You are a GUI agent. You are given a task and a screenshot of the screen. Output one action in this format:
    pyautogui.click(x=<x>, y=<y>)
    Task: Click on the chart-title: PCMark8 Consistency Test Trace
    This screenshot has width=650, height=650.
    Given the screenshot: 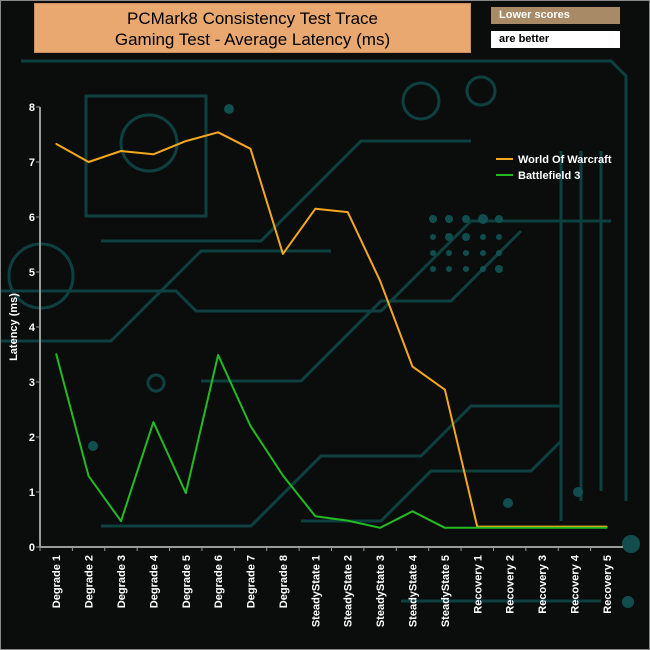 What is the action you would take?
    pyautogui.click(x=252, y=18)
    